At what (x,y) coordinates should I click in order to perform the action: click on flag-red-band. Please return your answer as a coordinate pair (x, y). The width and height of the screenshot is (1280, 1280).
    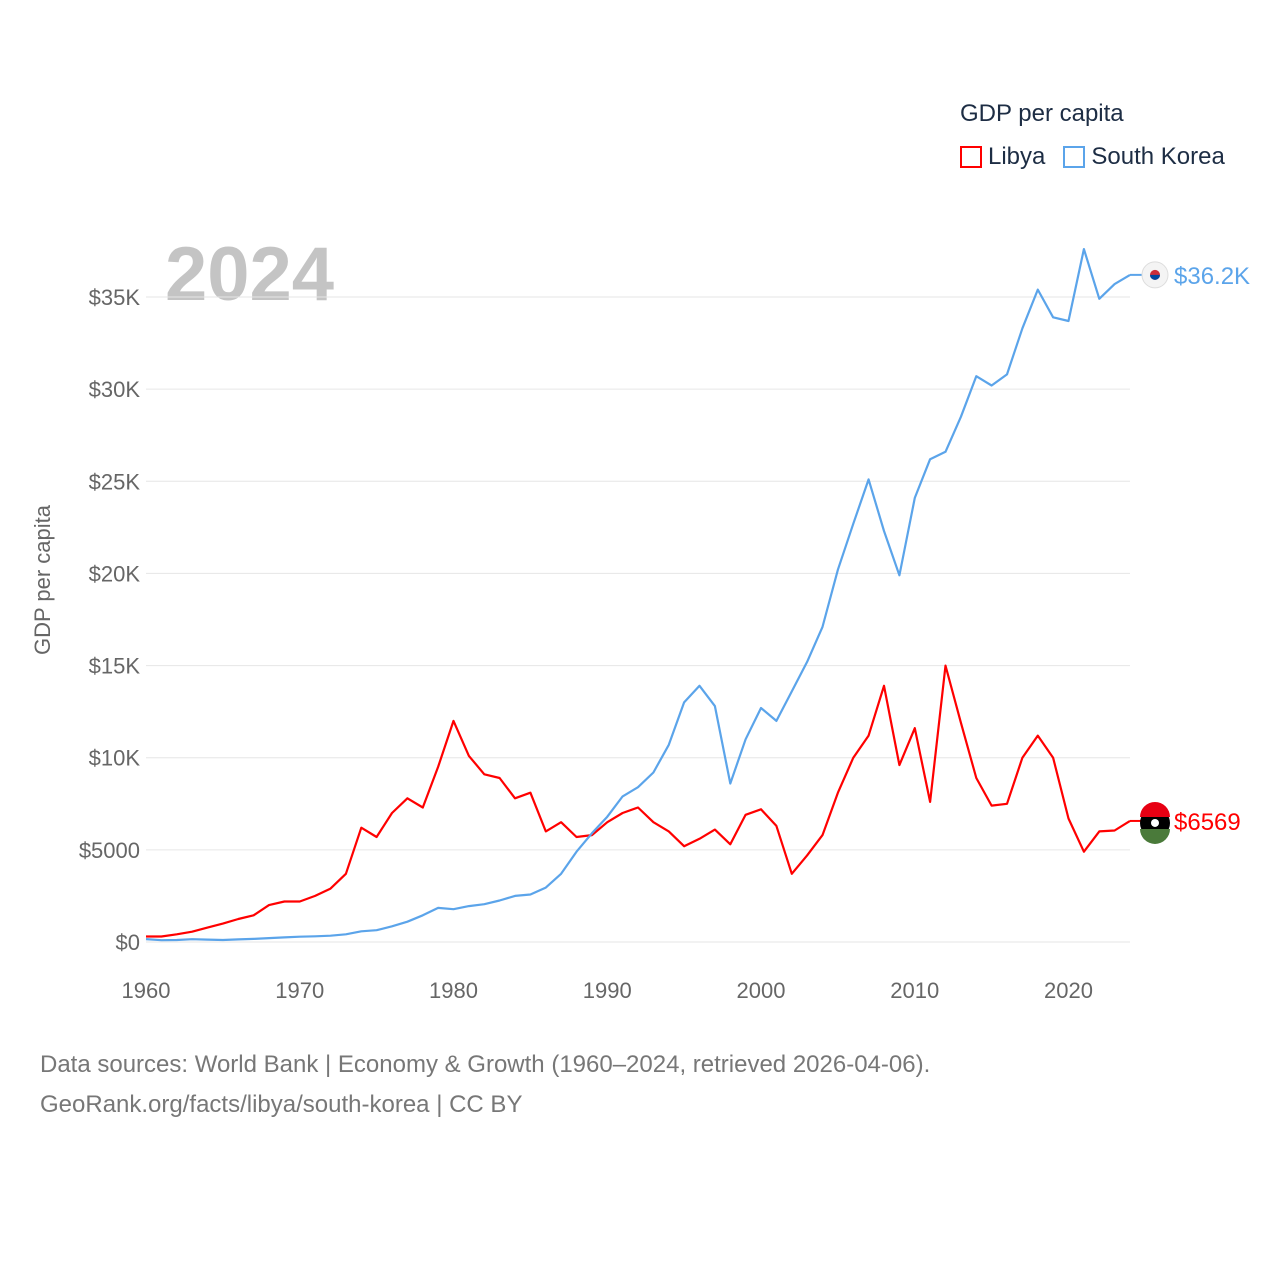
    Looking at the image, I should click on (1155, 809).